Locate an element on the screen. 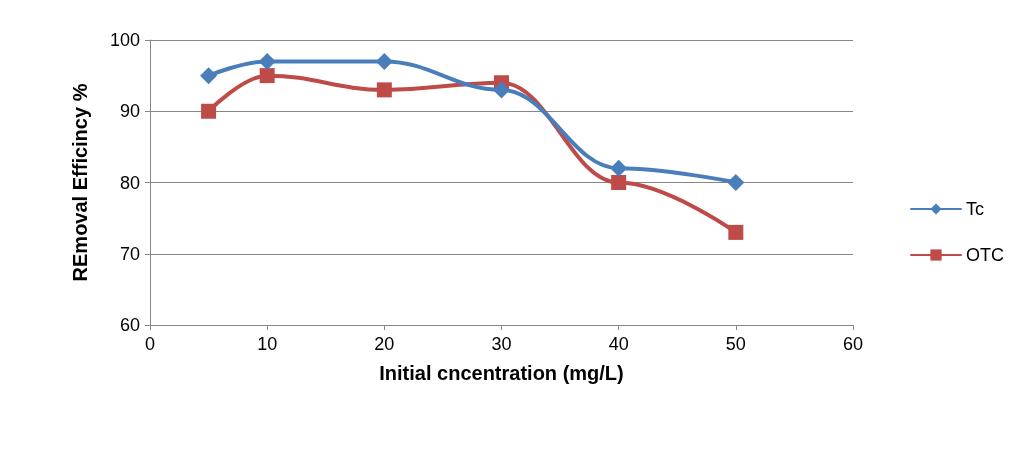 The width and height of the screenshot is (1027, 450). y-tick-label: 80 is located at coordinates (129, 182).